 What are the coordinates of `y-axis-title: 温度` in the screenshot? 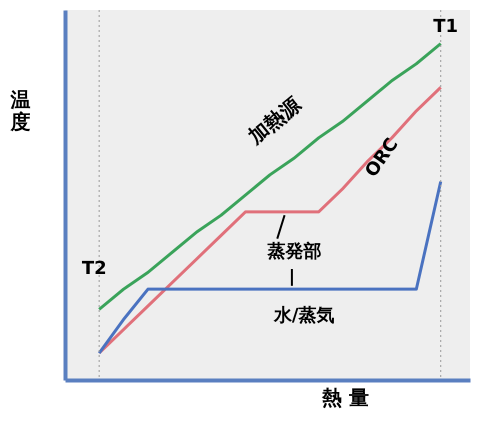 It's located at (20, 111).